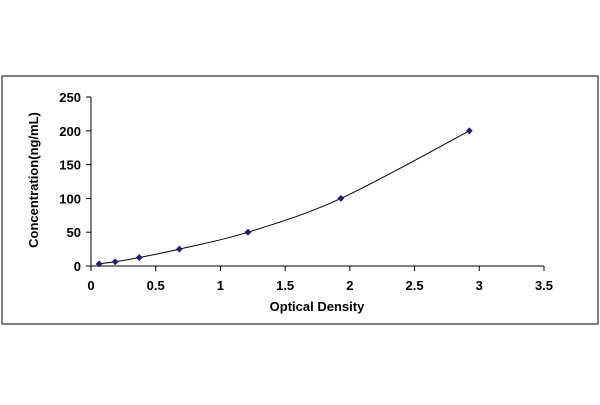 The height and width of the screenshot is (405, 600). Describe the element at coordinates (285, 285) in the screenshot. I see `x-tick-label: 1.5` at that location.